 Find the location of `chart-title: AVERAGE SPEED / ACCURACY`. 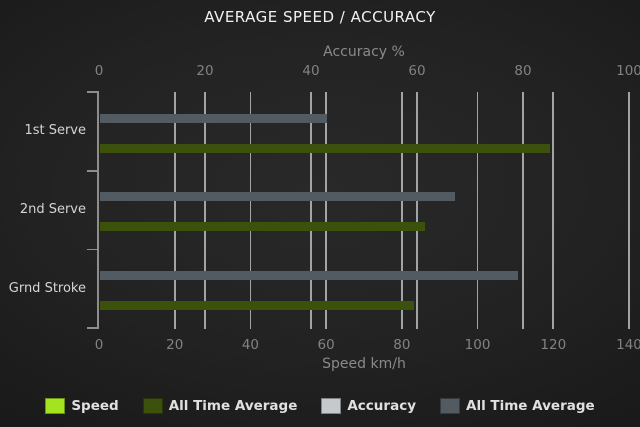

chart-title: AVERAGE SPEED / ACCURACY is located at coordinates (320, 17).